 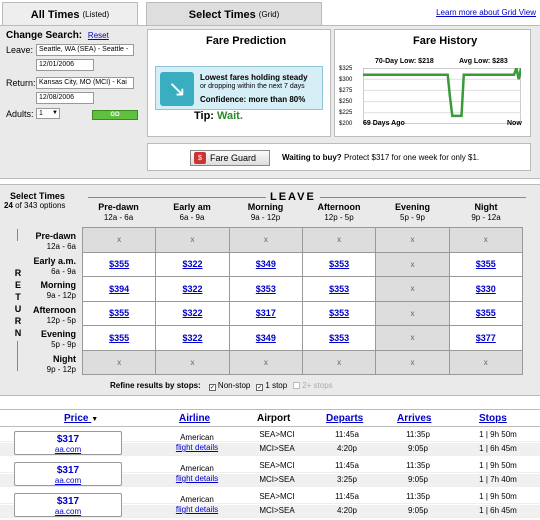 I want to click on sort-down-icon: ▼, so click(x=95, y=419).